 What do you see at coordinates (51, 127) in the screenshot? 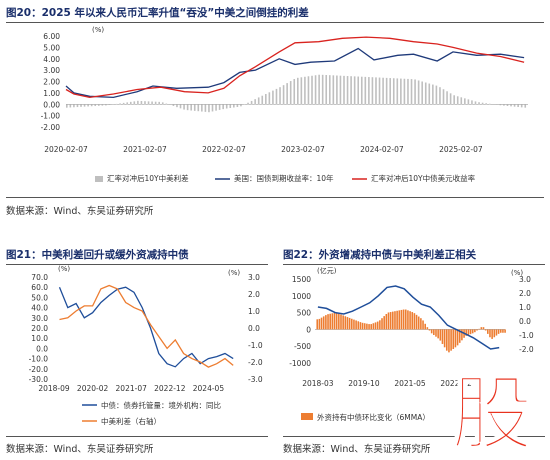
I see `fig20-ytick-label: -2.00` at bounding box center [51, 127].